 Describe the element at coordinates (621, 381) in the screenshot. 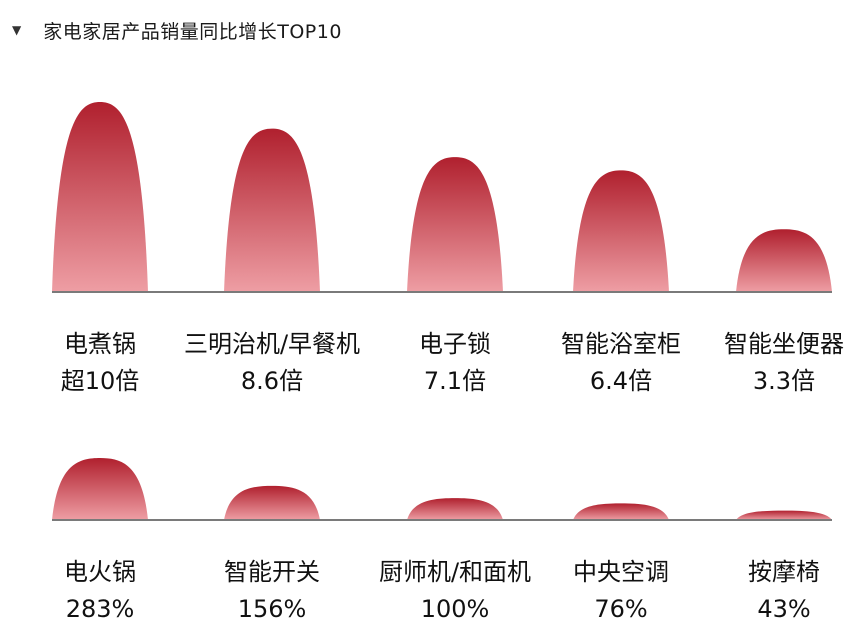

I see `value-label: 6.4倍` at that location.